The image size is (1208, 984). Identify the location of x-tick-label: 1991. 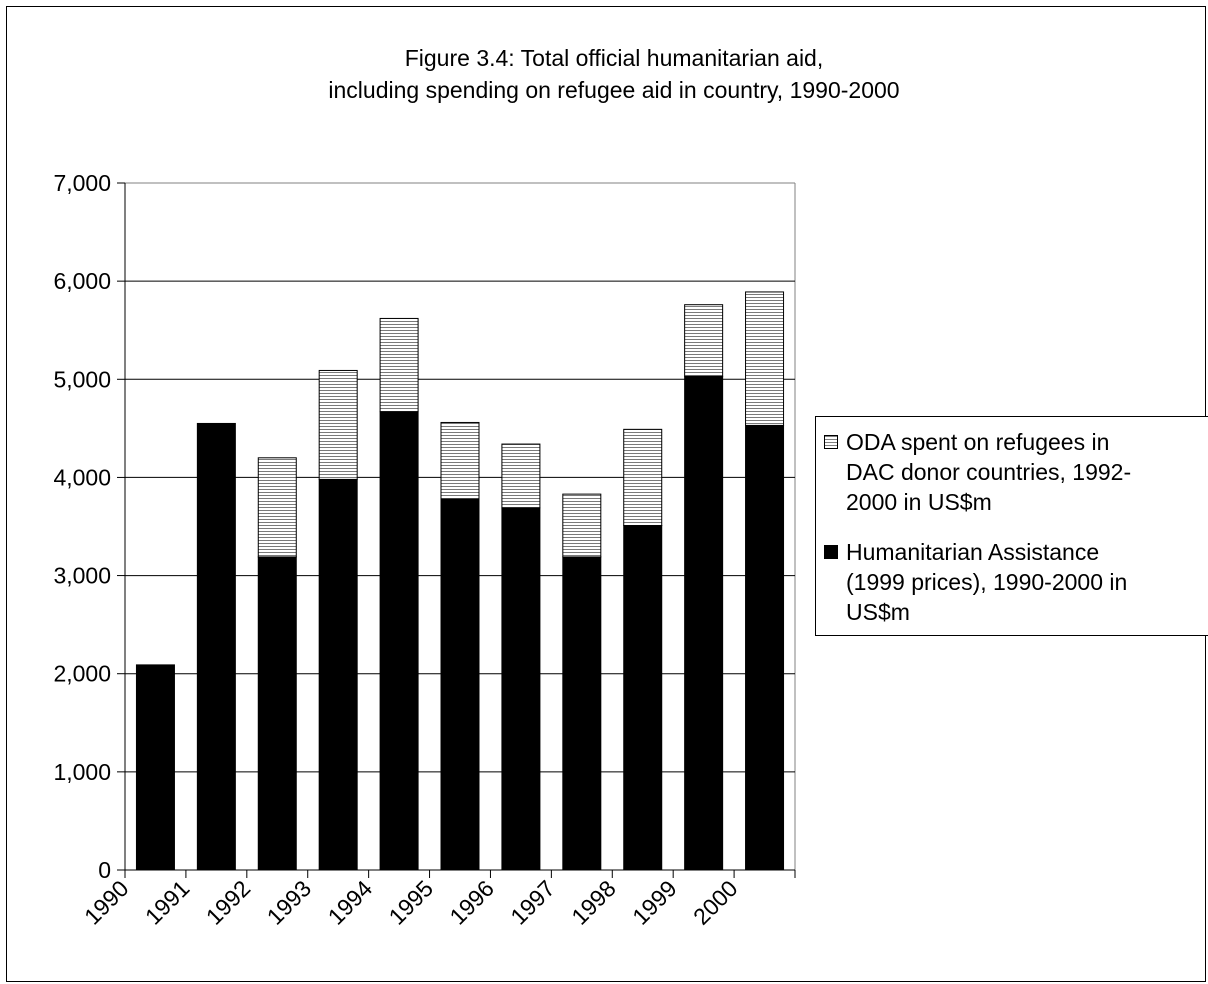
(167, 902).